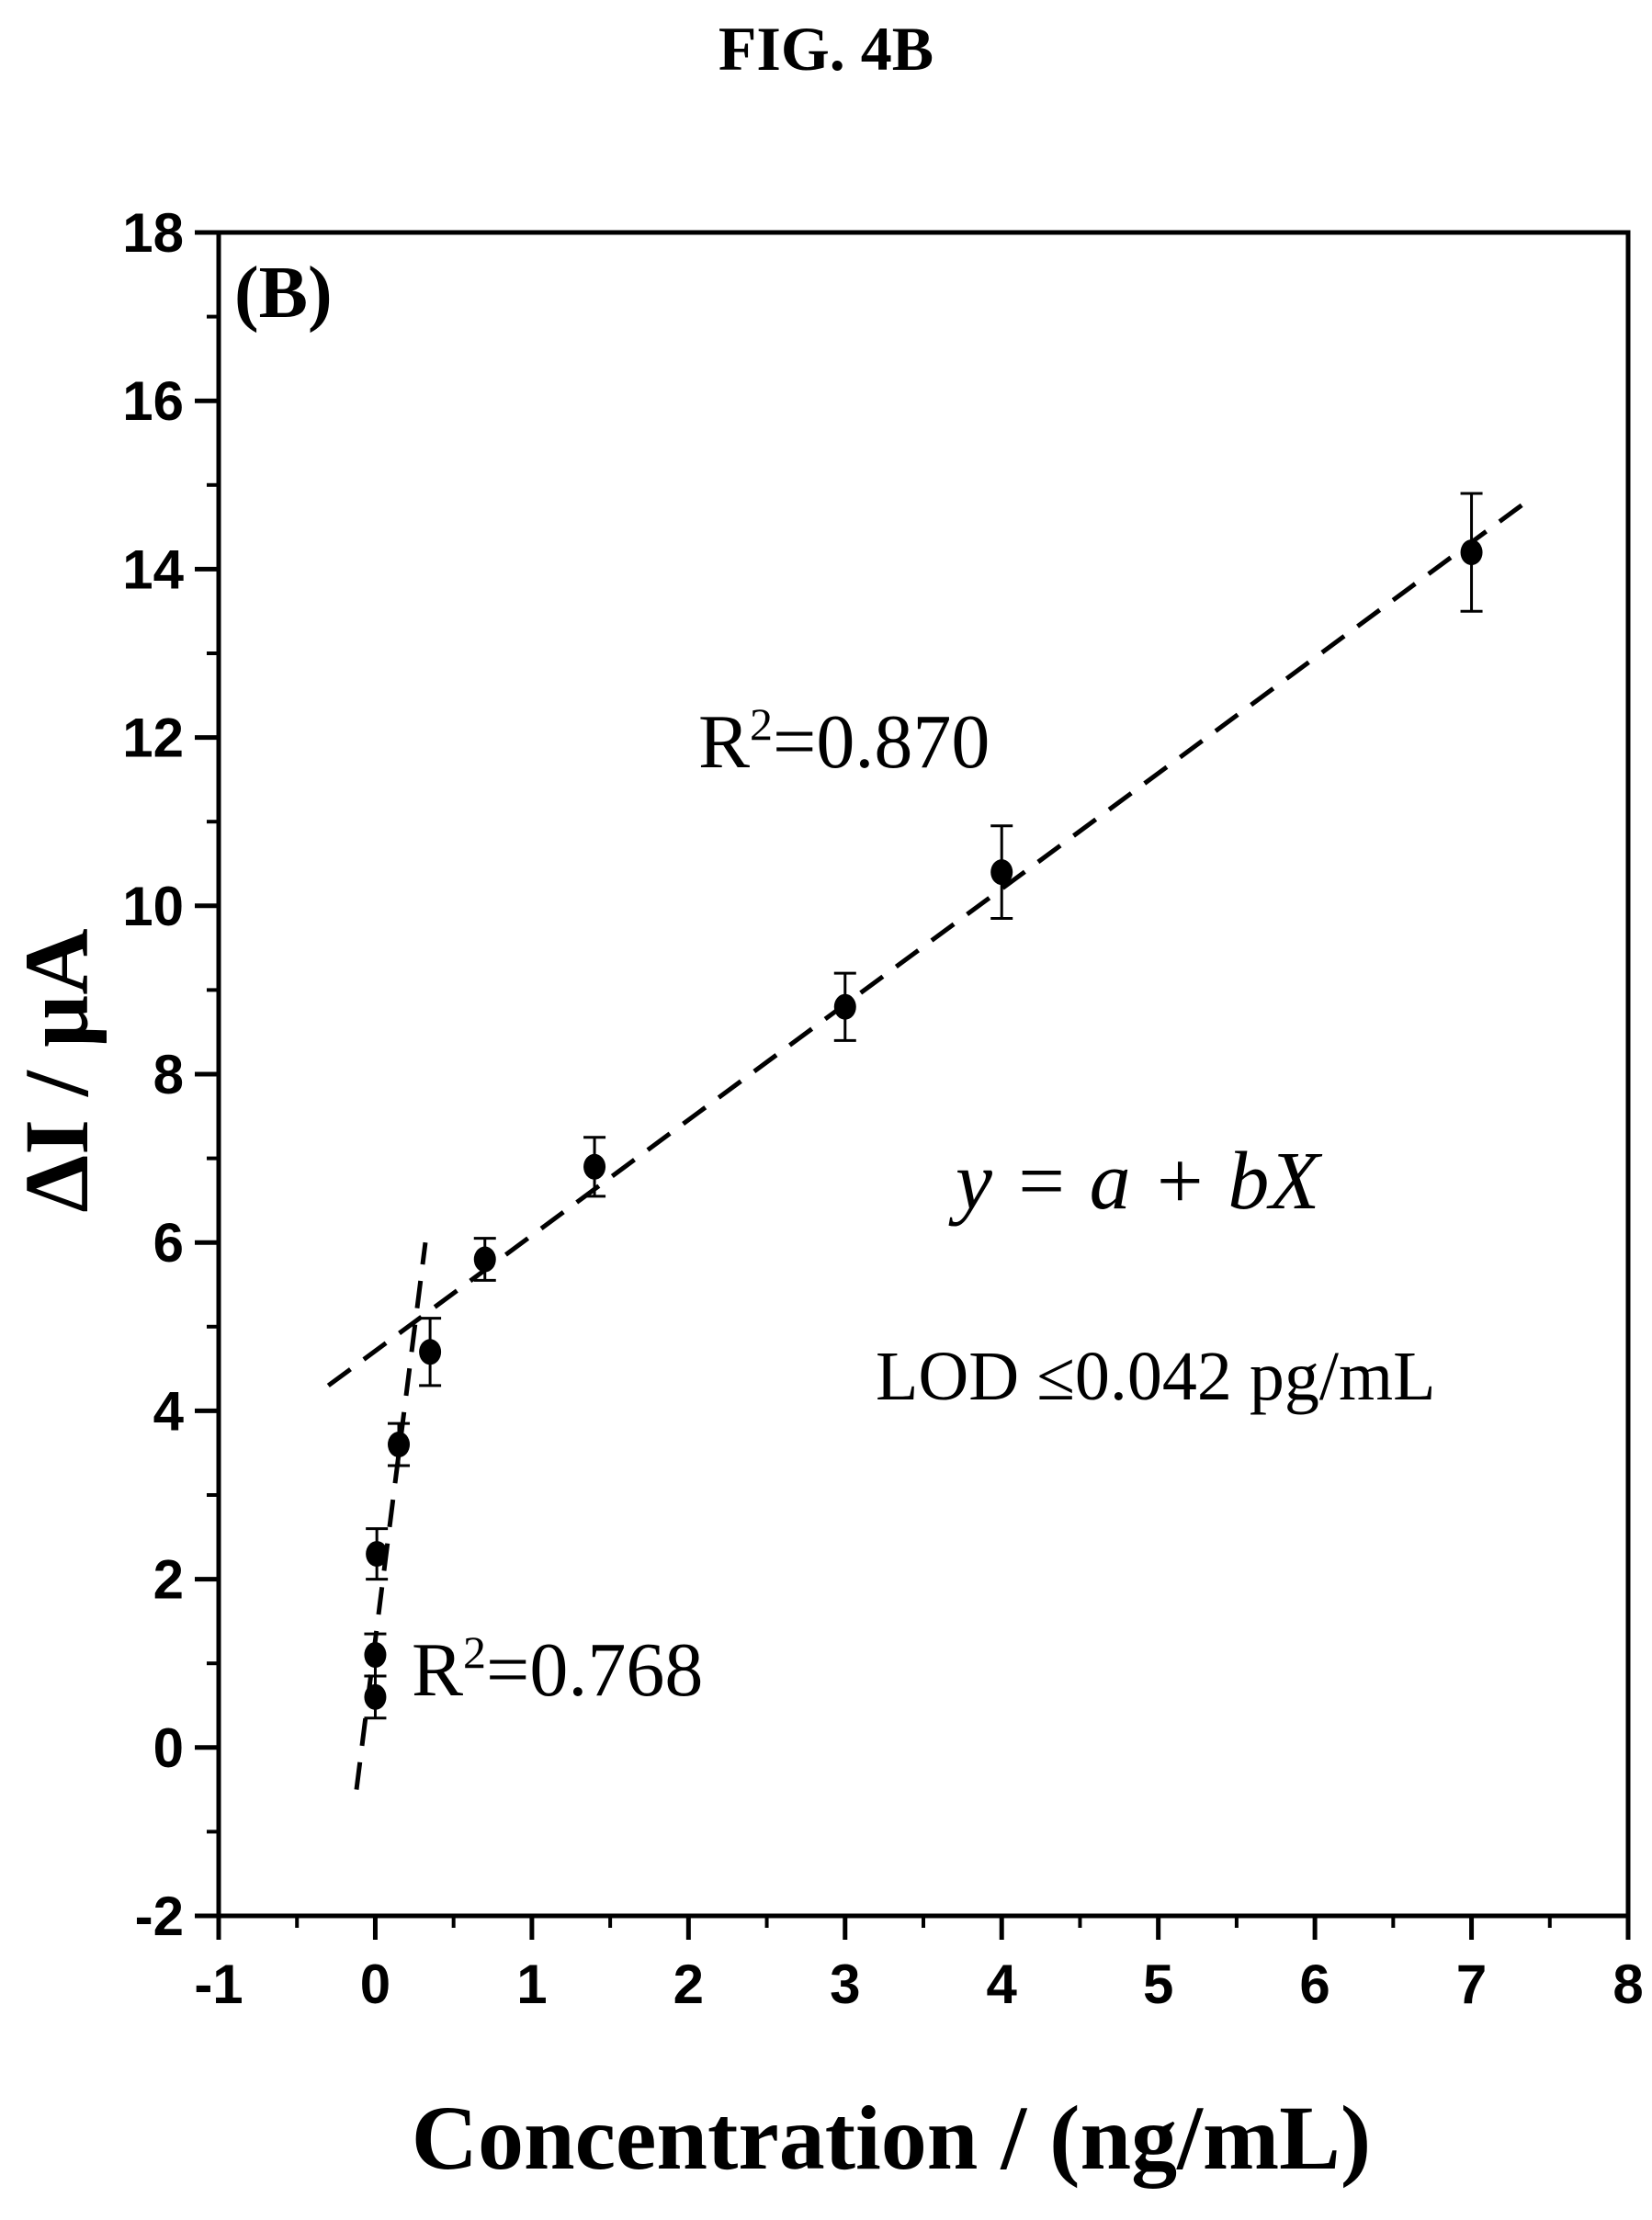  I want to click on r2-high-sup: 2, so click(761, 724).